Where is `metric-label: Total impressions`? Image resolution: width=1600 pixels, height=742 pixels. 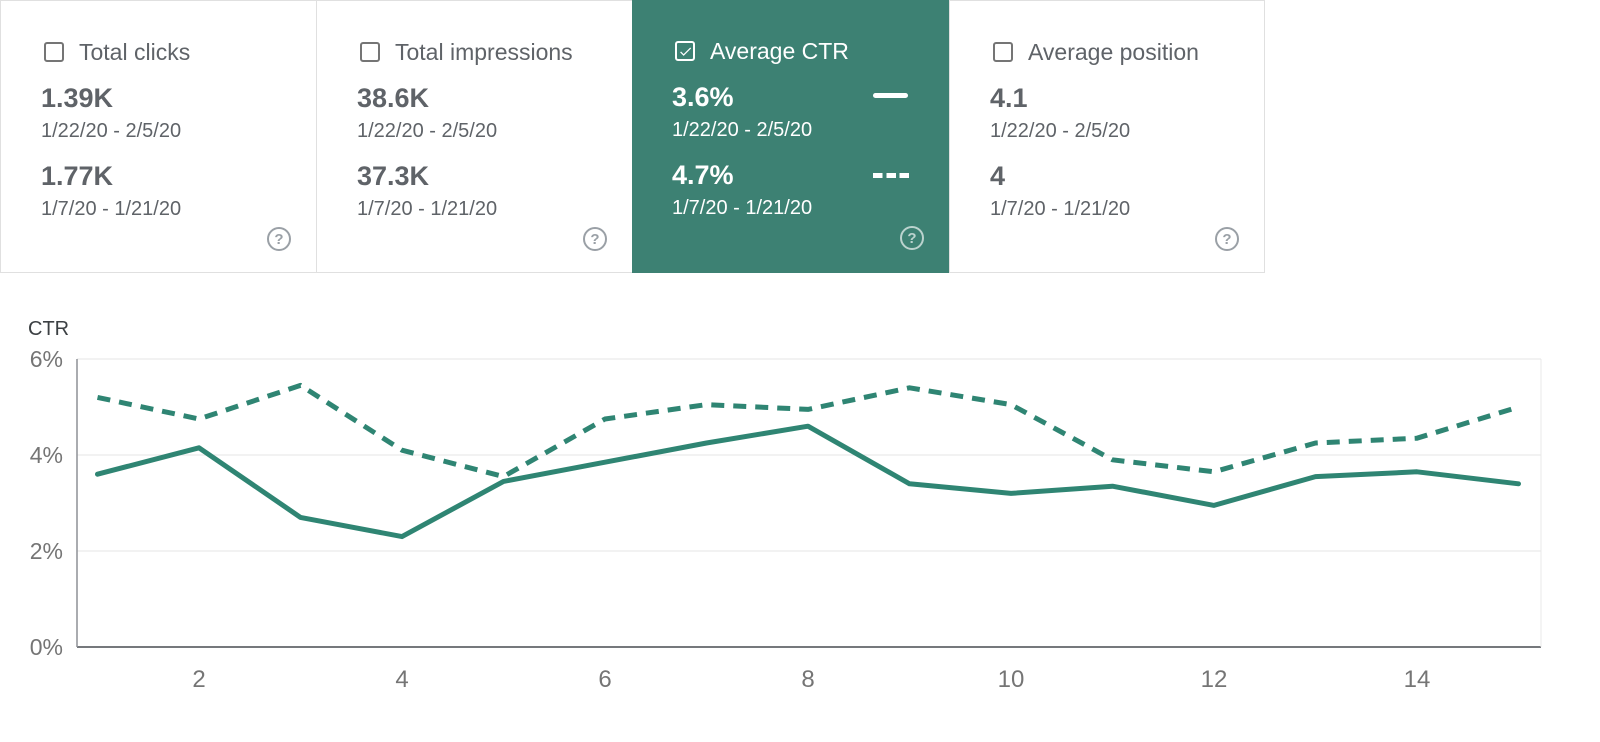 metric-label: Total impressions is located at coordinates (484, 52).